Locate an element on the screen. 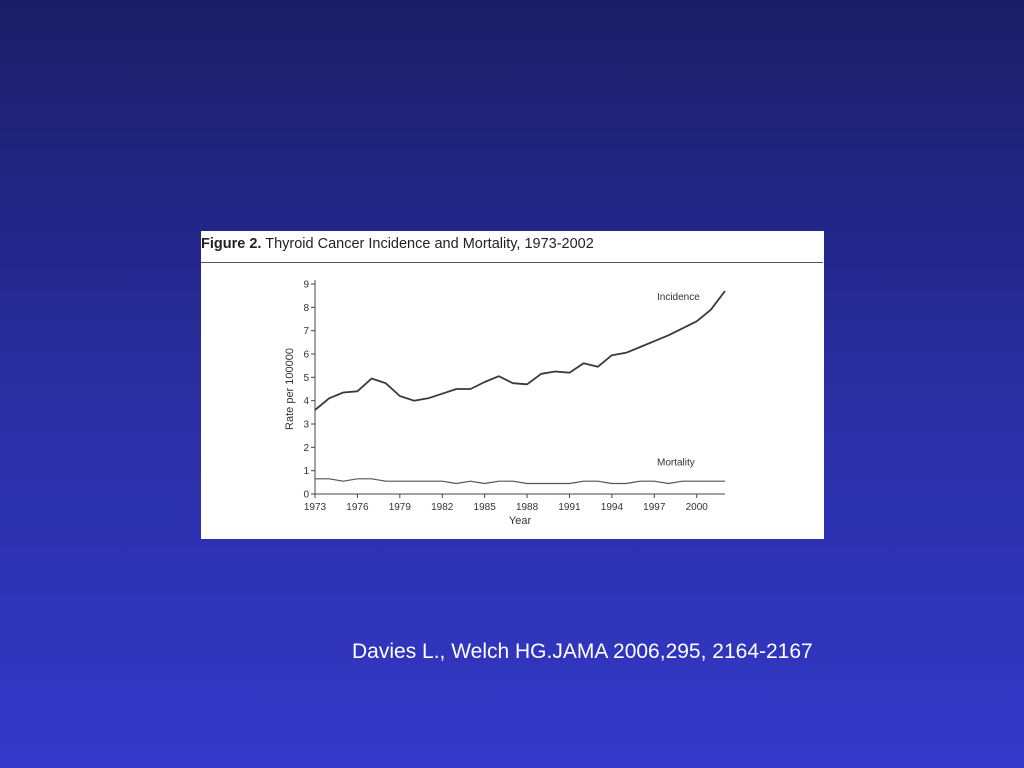 Image resolution: width=1024 pixels, height=768 pixels. y-tick-label: 0 is located at coordinates (306, 495).